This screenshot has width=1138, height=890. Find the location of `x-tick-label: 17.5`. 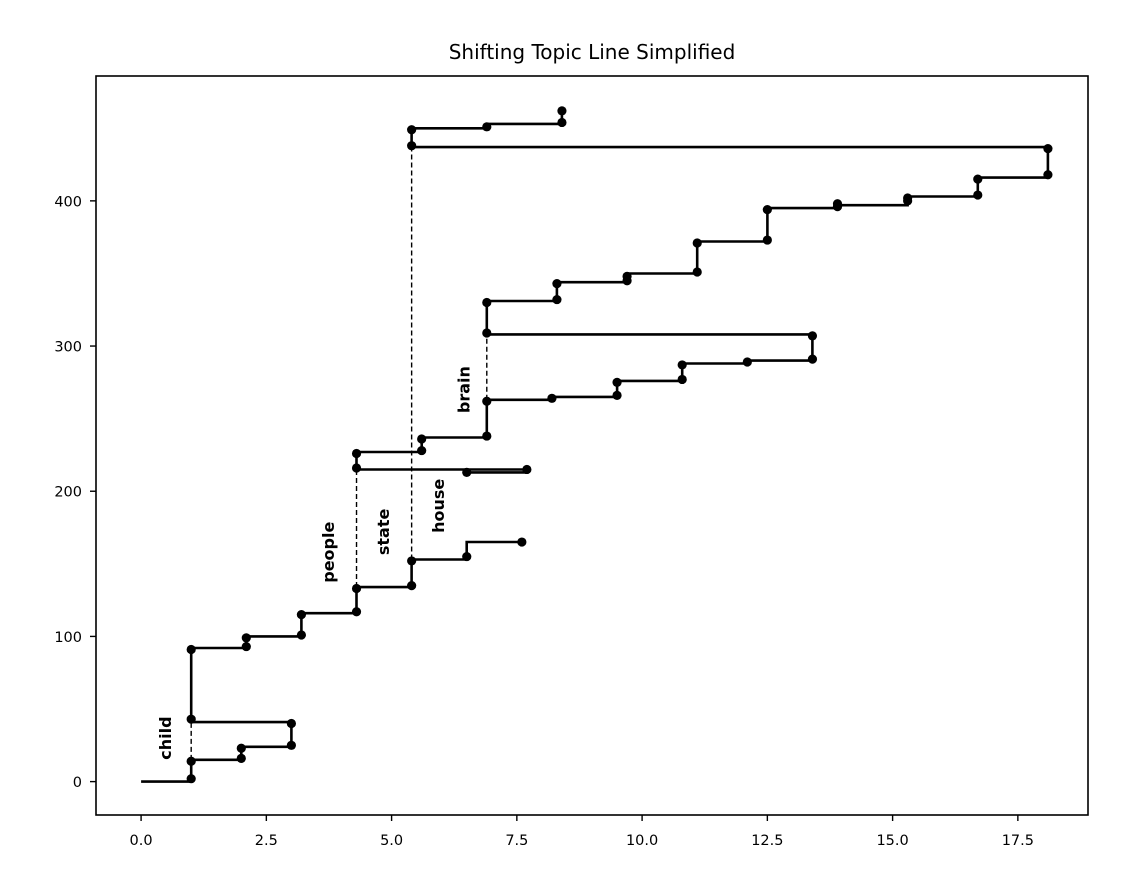

x-tick-label: 17.5 is located at coordinates (1018, 841).